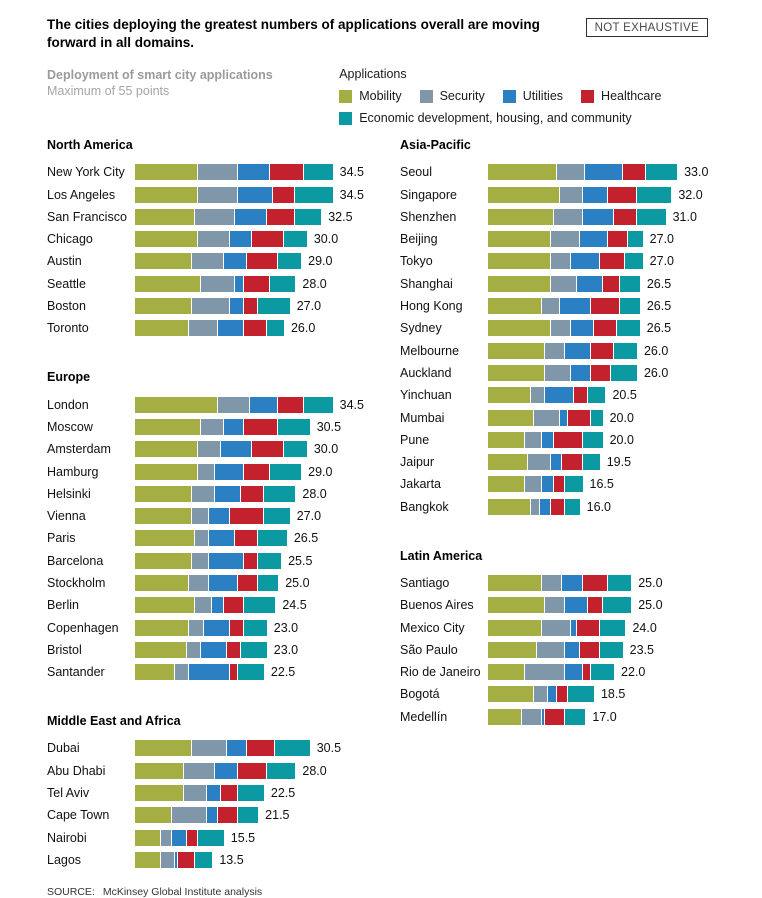  Describe the element at coordinates (303, 328) in the screenshot. I see `bar-value: 26.0` at that location.